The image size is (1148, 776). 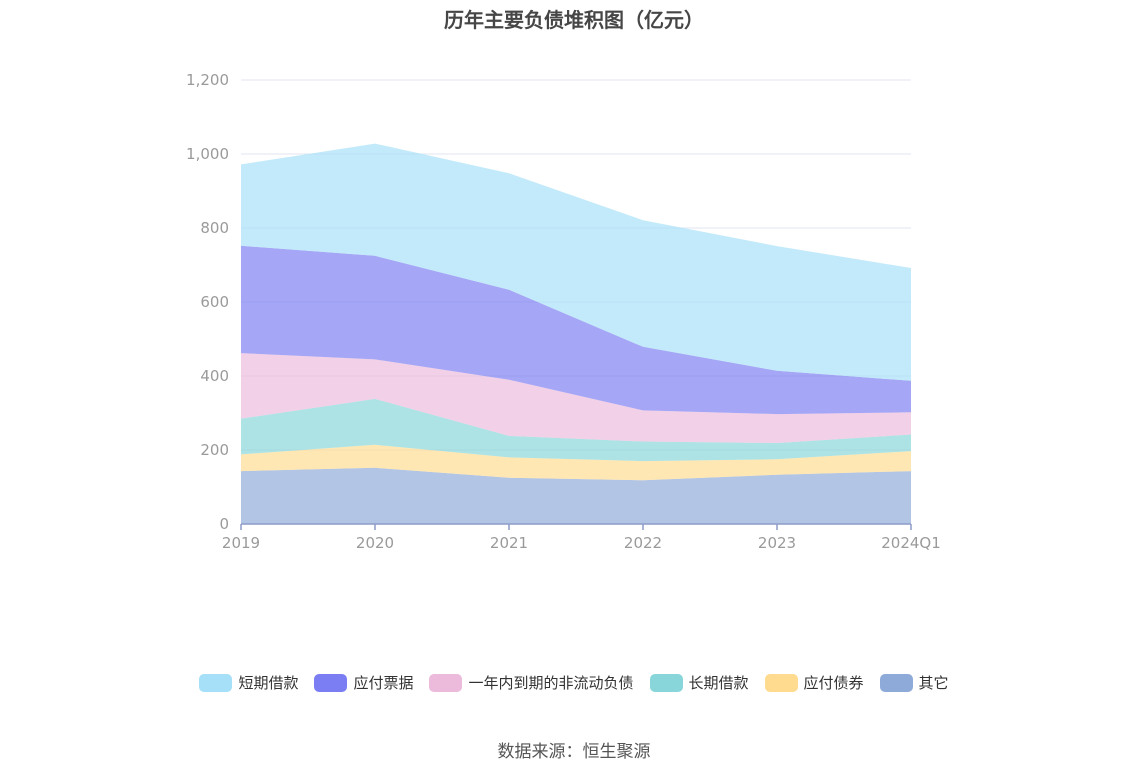 I want to click on y-tick-label: 600, so click(x=214, y=302).